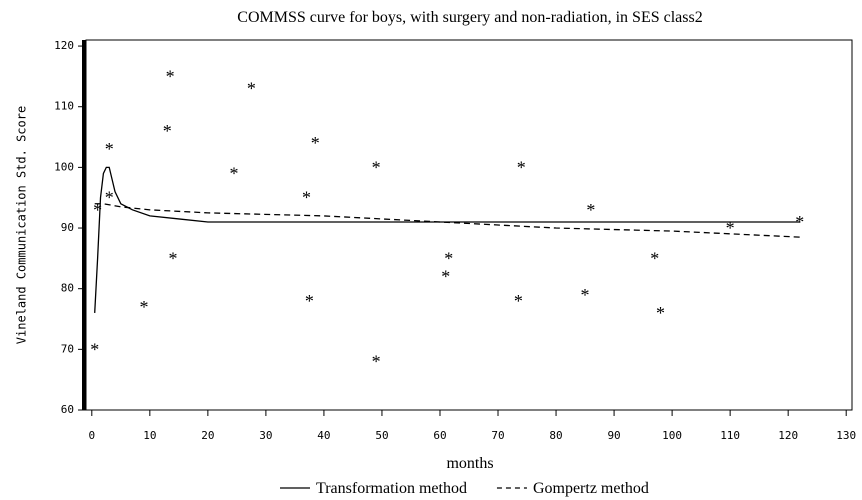 The width and height of the screenshot is (862, 500). What do you see at coordinates (67, 348) in the screenshot?
I see `y-tick-label: 70` at bounding box center [67, 348].